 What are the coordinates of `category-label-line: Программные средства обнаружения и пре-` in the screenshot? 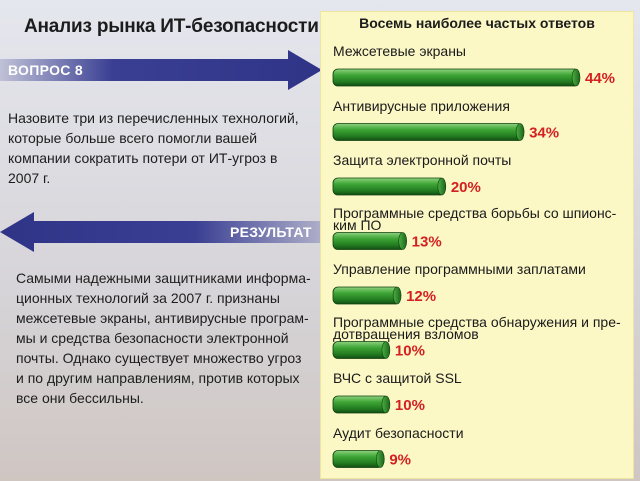 It's located at (477, 321).